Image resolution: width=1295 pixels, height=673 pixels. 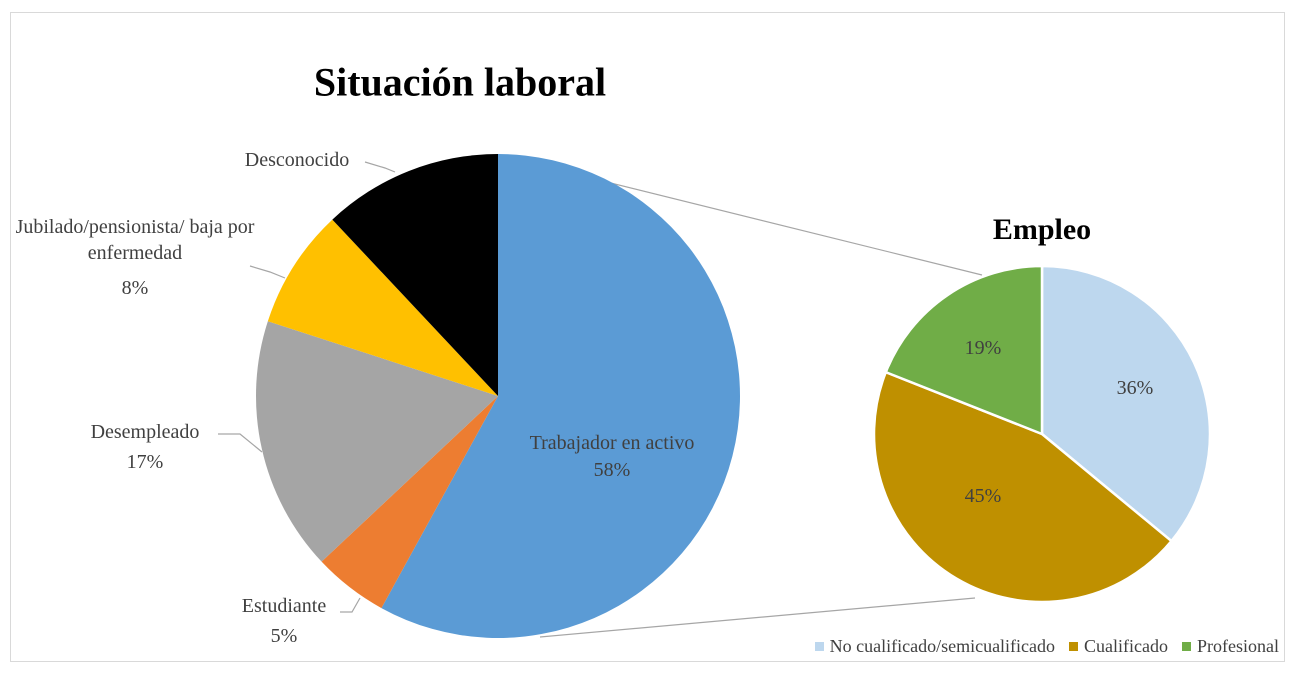 What do you see at coordinates (1126, 646) in the screenshot?
I see `legend-label: Cualificado` at bounding box center [1126, 646].